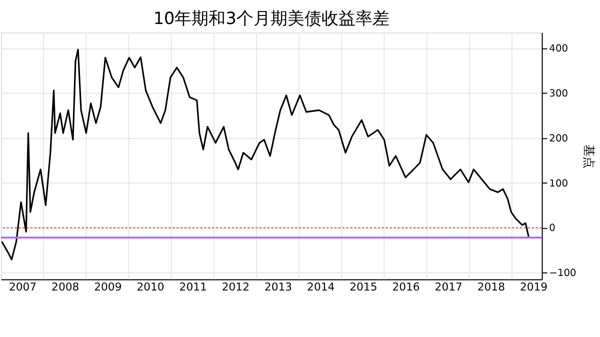 This screenshot has width=600, height=337. I want to click on y-tick-label: 0, so click(552, 228).